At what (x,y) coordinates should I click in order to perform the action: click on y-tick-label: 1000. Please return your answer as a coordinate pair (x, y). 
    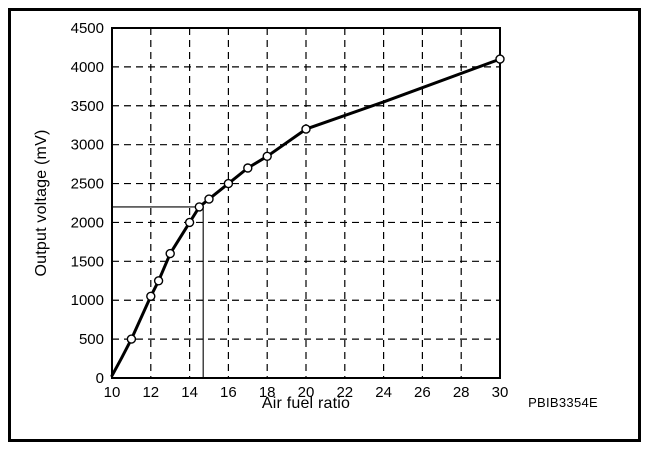
    Looking at the image, I should click on (87, 300).